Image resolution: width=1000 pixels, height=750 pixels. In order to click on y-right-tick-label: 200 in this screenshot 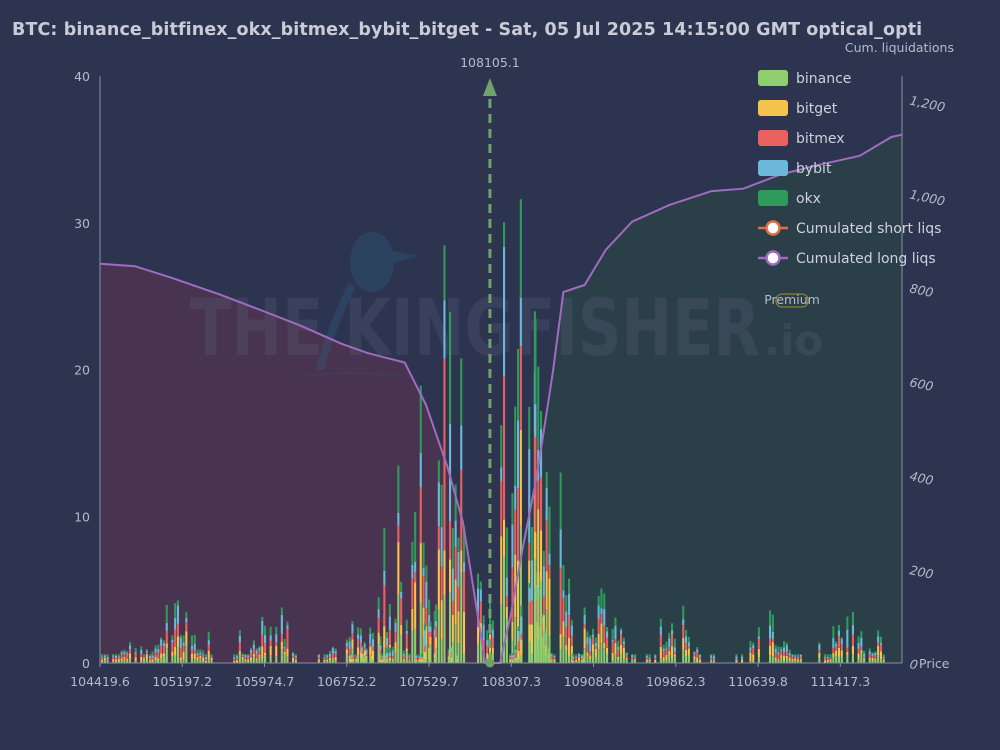, I will do `click(921, 572)`.